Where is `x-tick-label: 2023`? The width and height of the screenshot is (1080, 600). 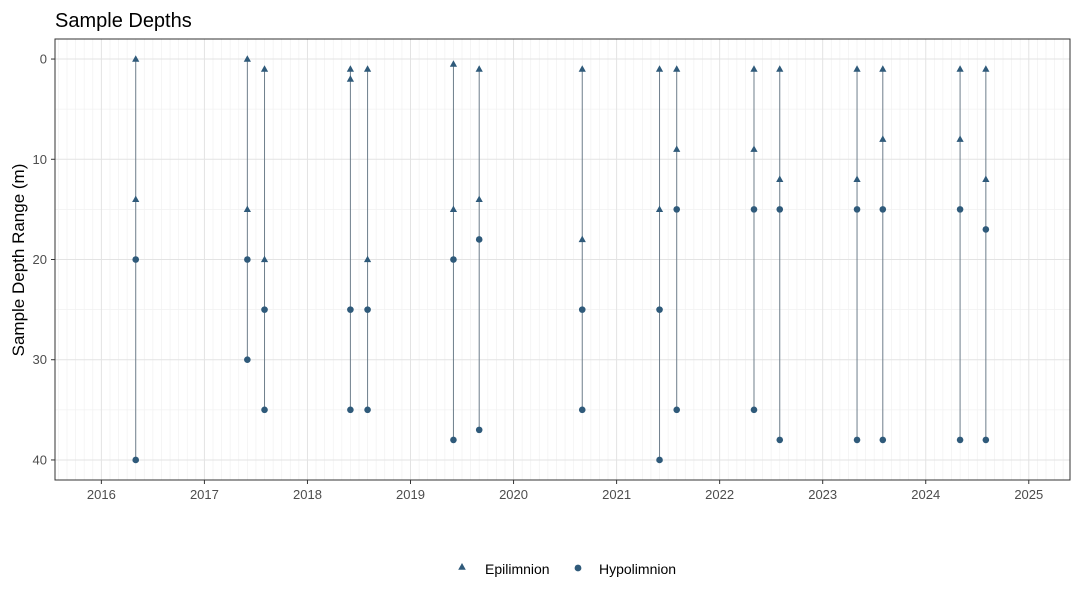 x-tick-label: 2023 is located at coordinates (822, 494).